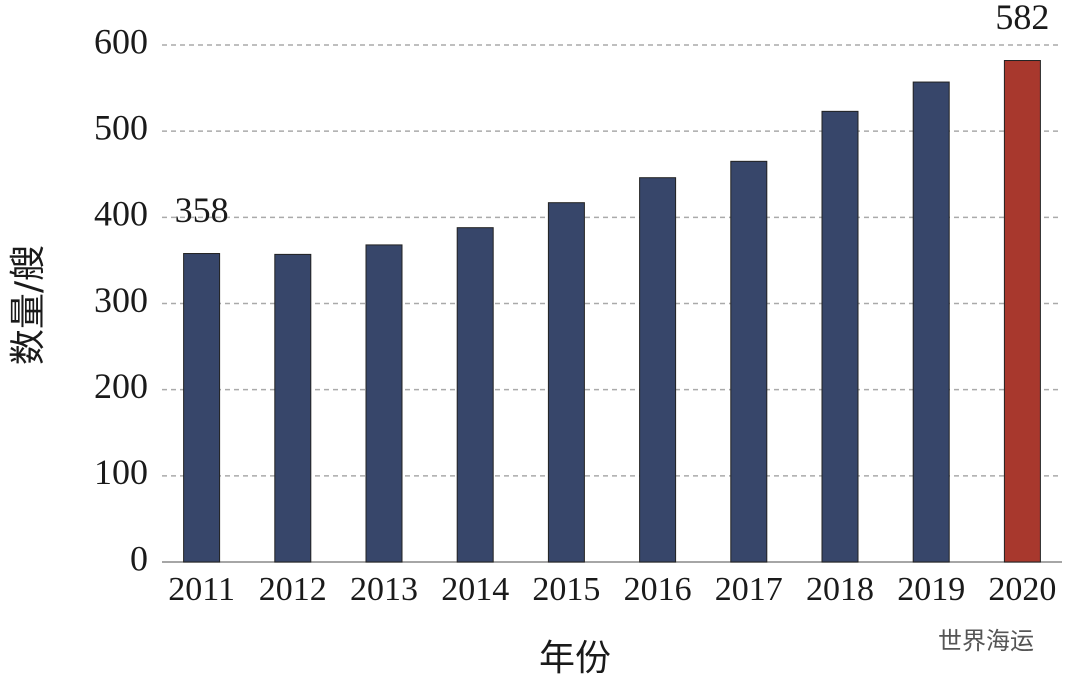 This screenshot has width=1080, height=692. I want to click on x-tick-label: 2020, so click(1022, 589).